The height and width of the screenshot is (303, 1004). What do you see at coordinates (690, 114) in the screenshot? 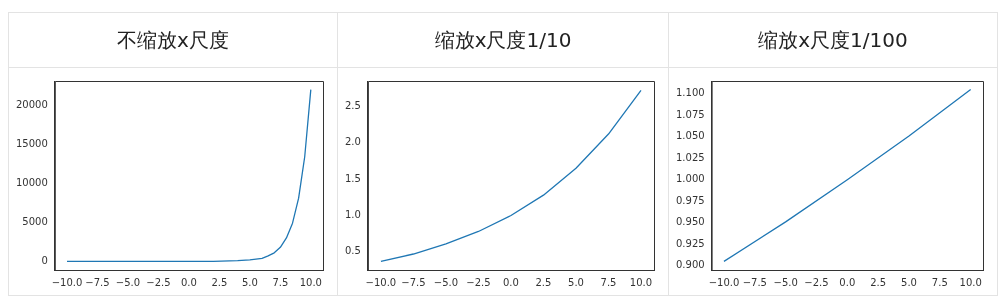
I see `y-tick-label: 1.075` at bounding box center [690, 114].